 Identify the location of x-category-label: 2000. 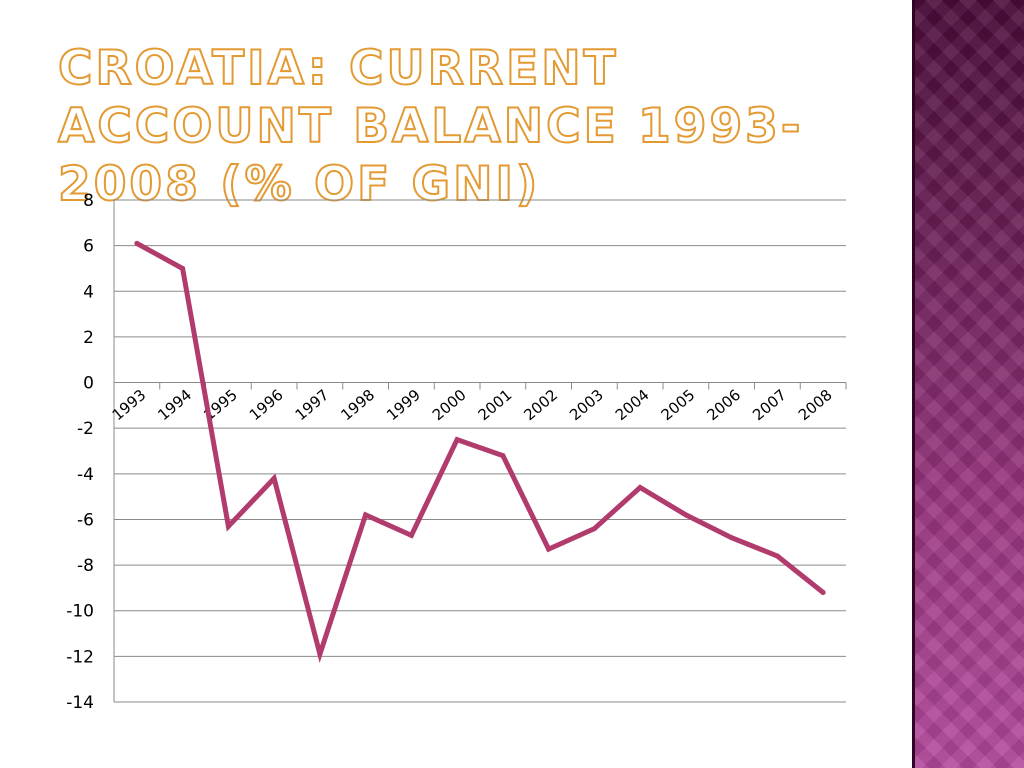
(449, 405).